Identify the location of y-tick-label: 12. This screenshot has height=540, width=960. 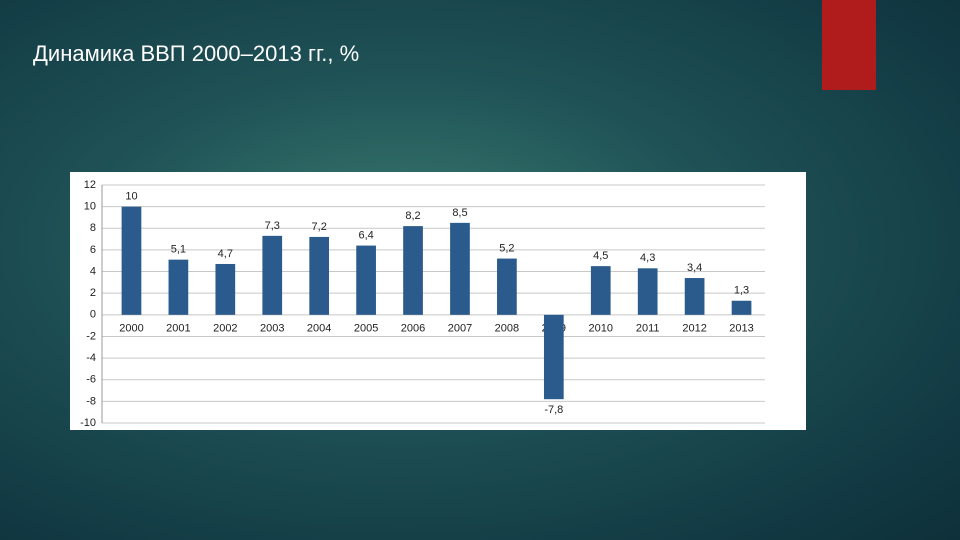
(90, 185).